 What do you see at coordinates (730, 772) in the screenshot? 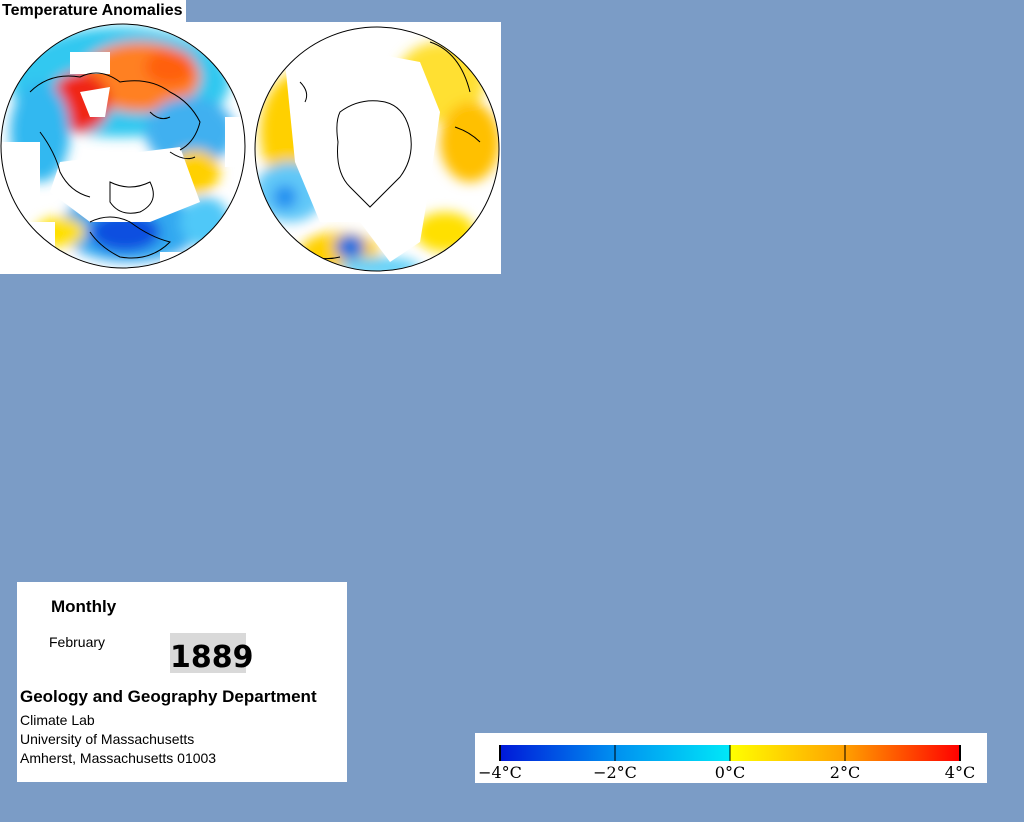
I see `legend-tick-label: 0°C` at bounding box center [730, 772].